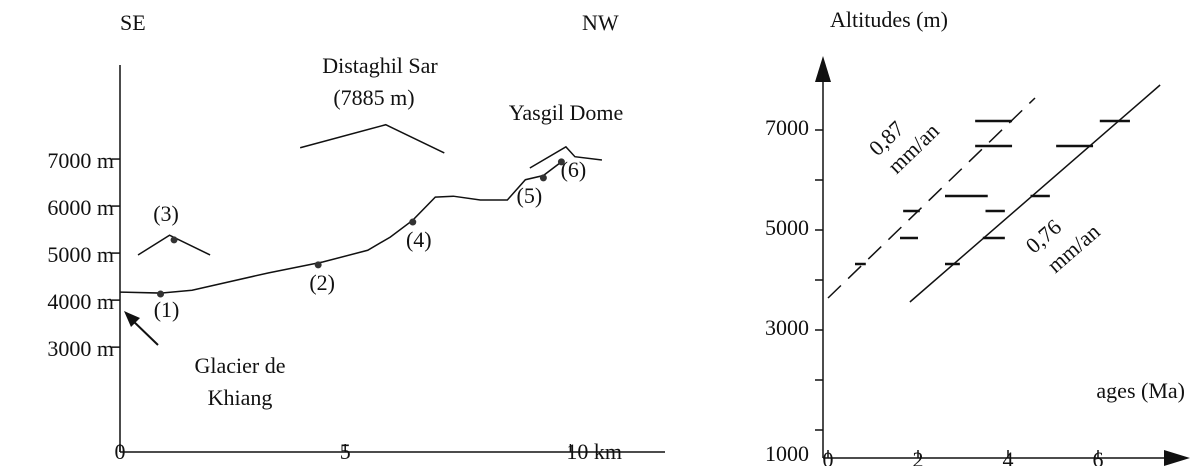  What do you see at coordinates (132, 319) in the screenshot?
I see `glacier-arrowhead` at bounding box center [132, 319].